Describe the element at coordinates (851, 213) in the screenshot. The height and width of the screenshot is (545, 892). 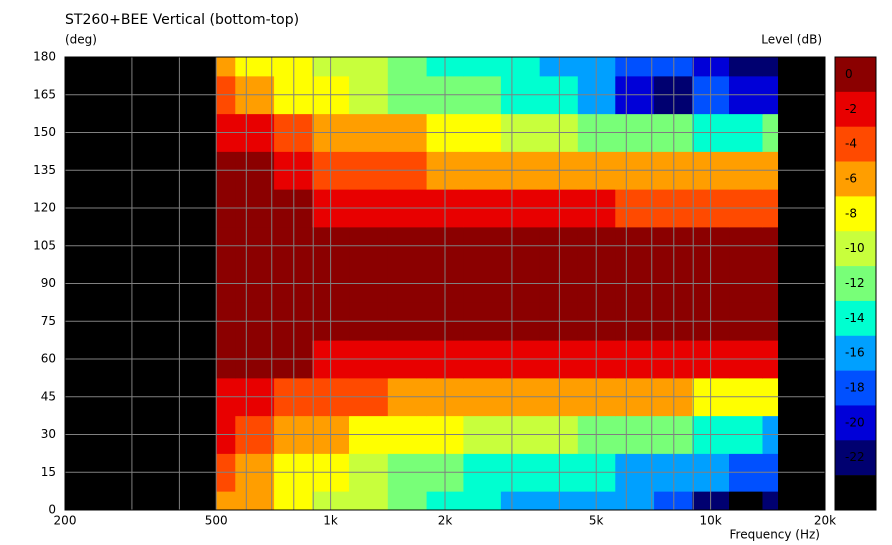
I see `colorbar-label: -8` at that location.